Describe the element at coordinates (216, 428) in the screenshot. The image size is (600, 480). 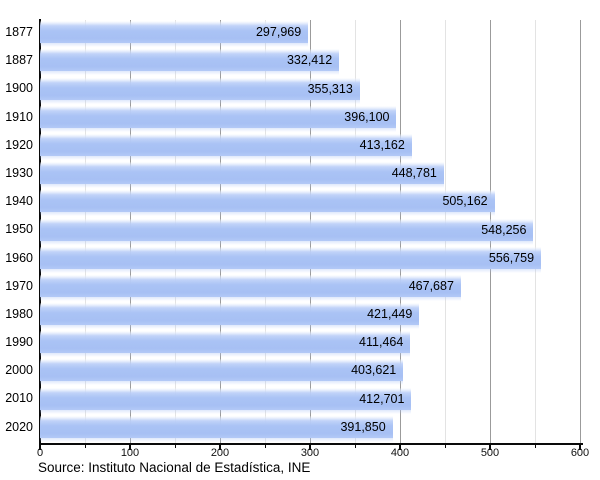
I see `population-bar: 391,850` at that location.